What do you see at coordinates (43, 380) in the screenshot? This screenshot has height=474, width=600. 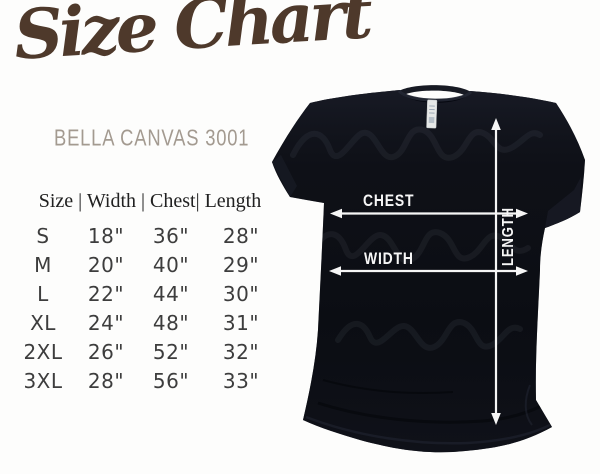 I see `cell-size: 3XL` at bounding box center [43, 380].